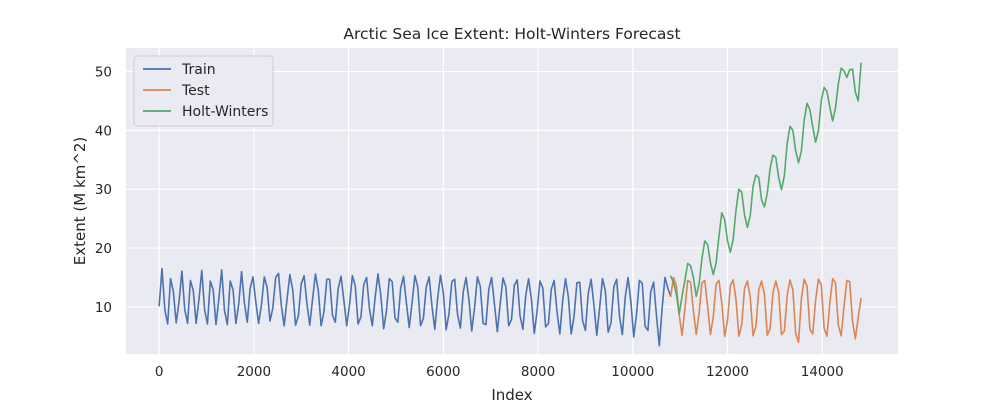  What do you see at coordinates (103, 73) in the screenshot?
I see `y-tick-label: 50` at bounding box center [103, 73].